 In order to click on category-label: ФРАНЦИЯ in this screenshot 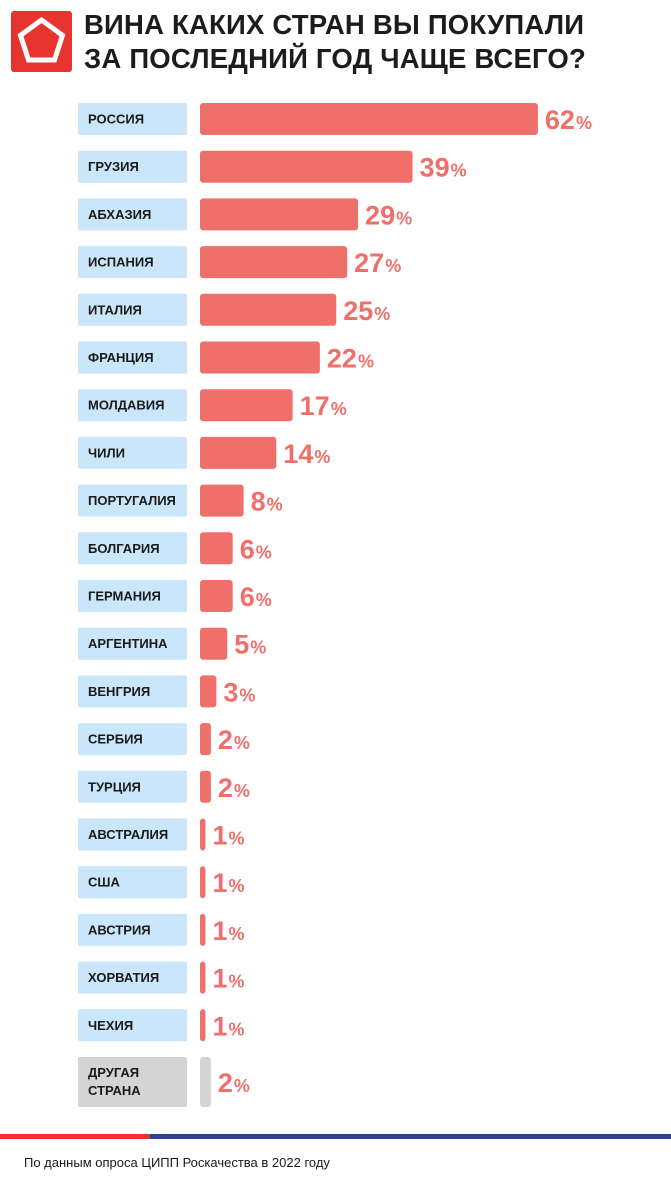, I will do `click(121, 357)`.